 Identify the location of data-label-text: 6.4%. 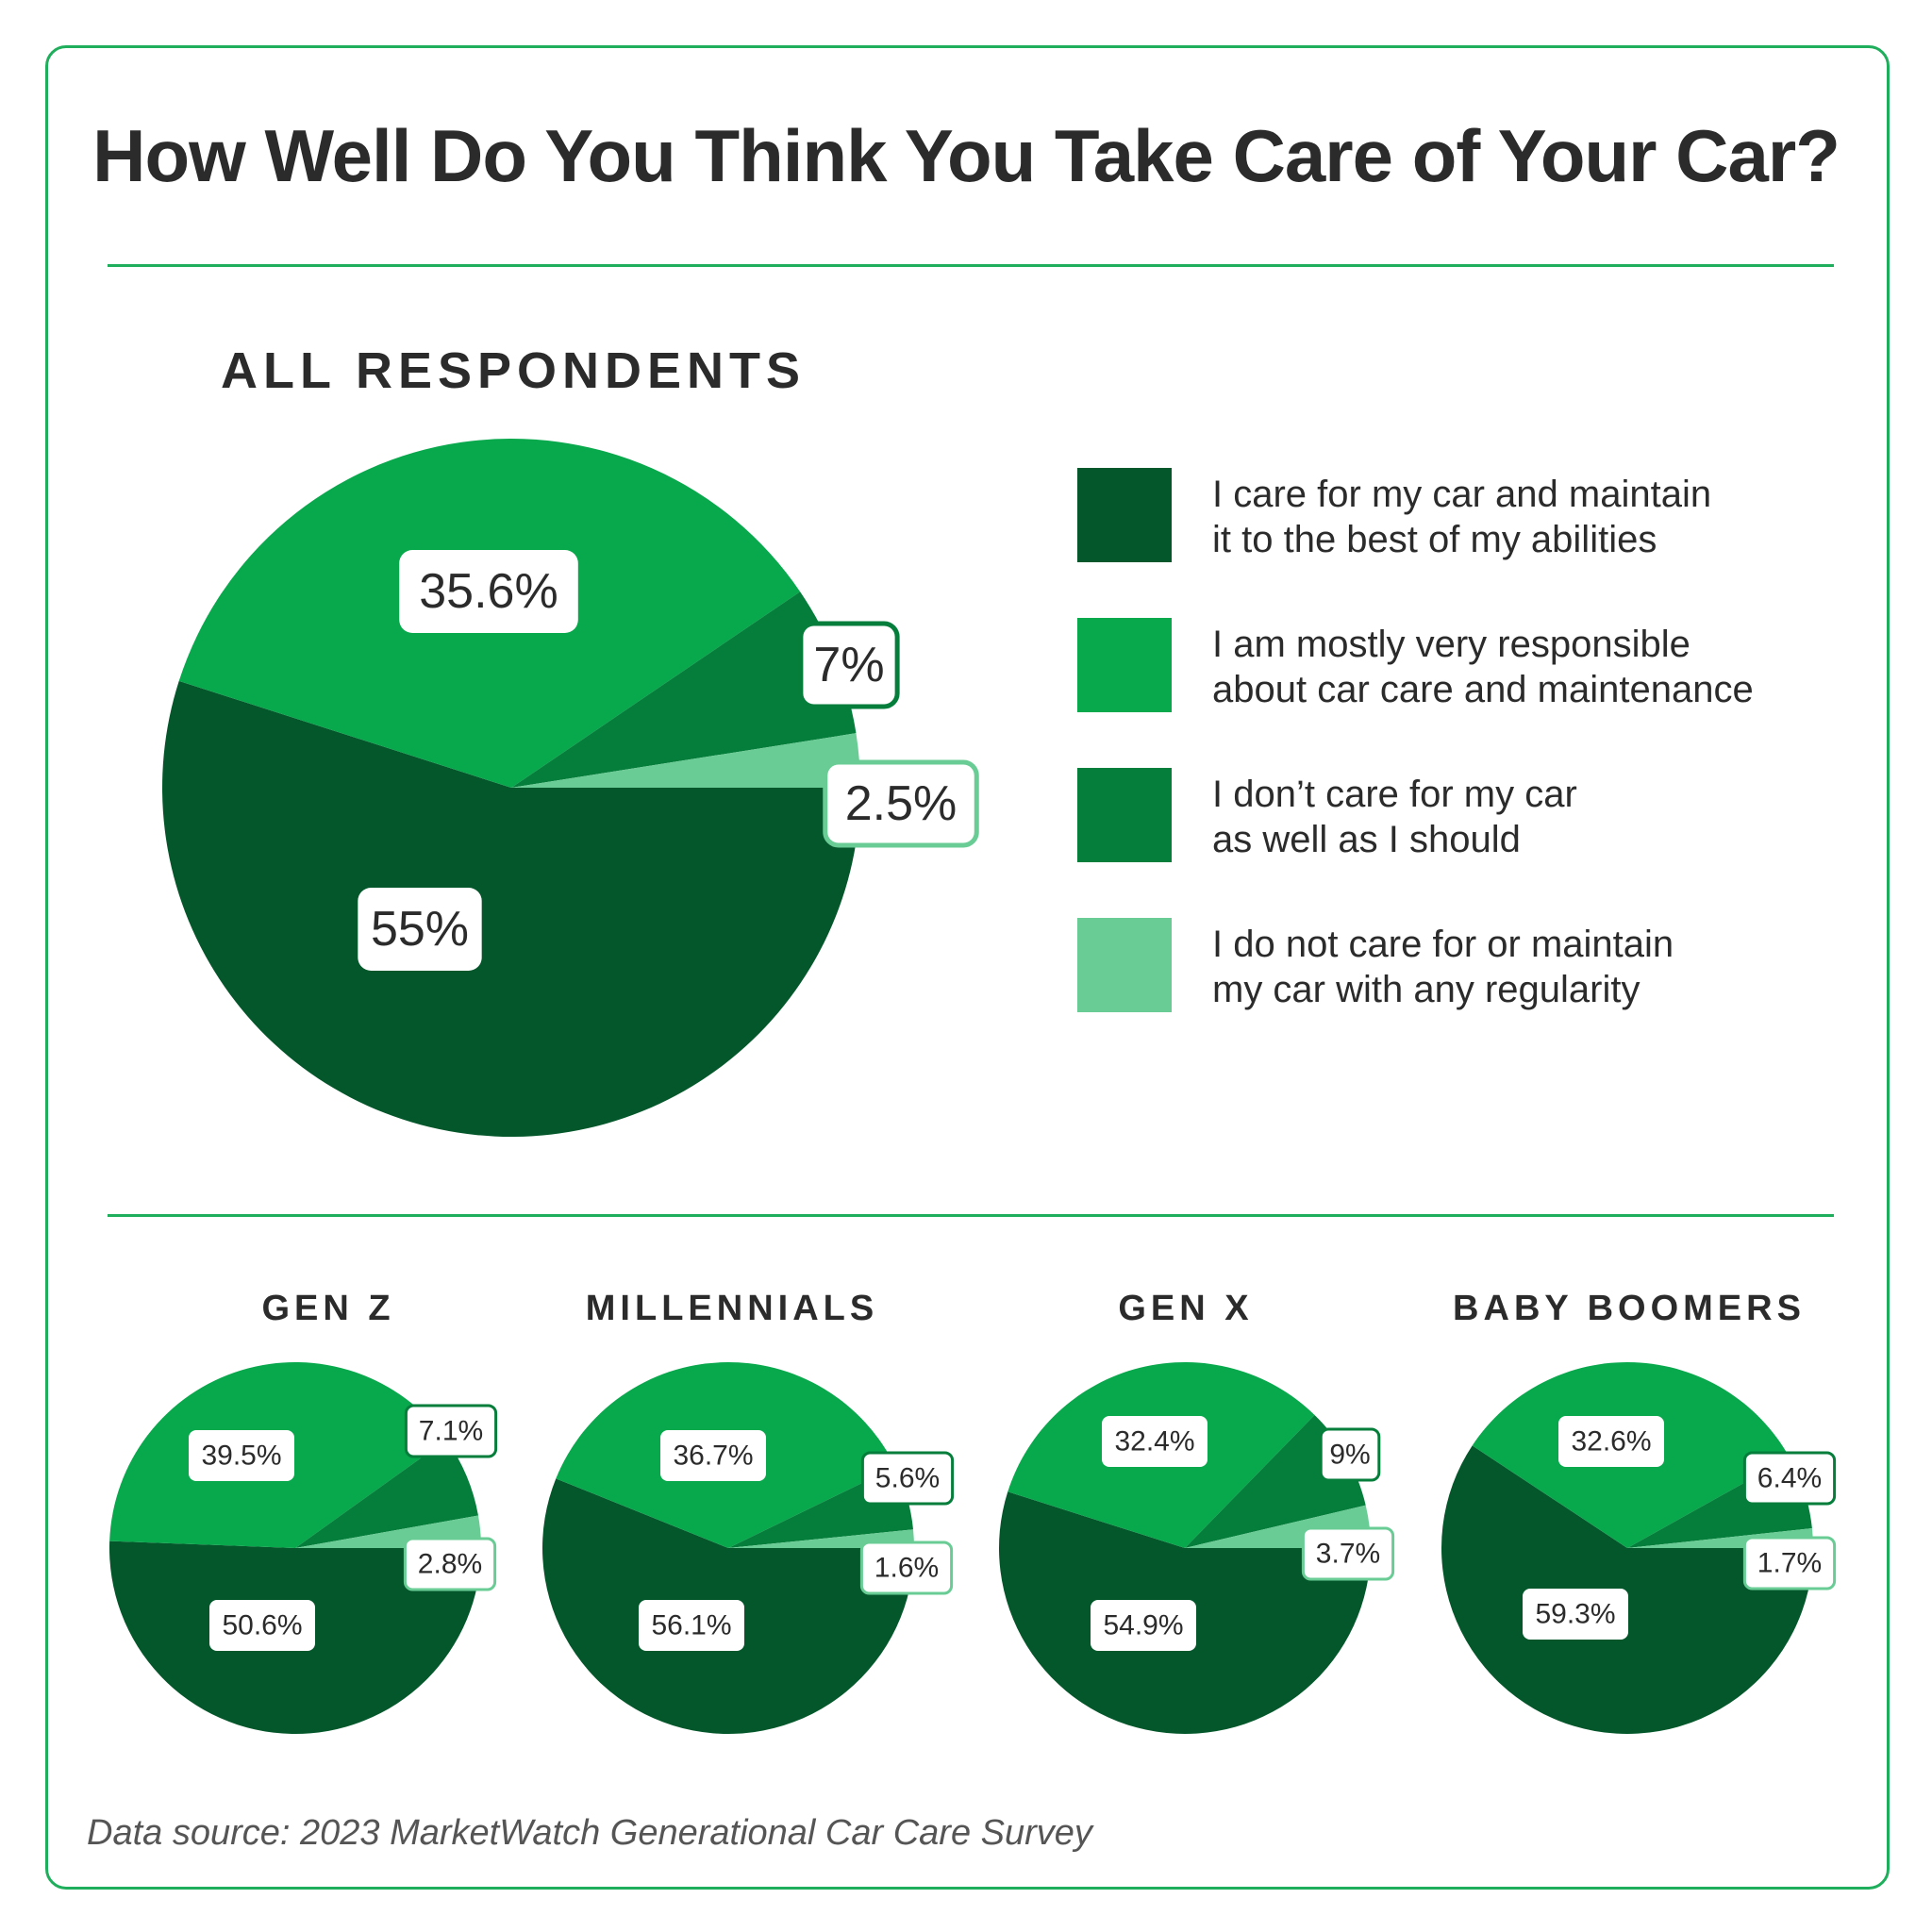
(1790, 1478).